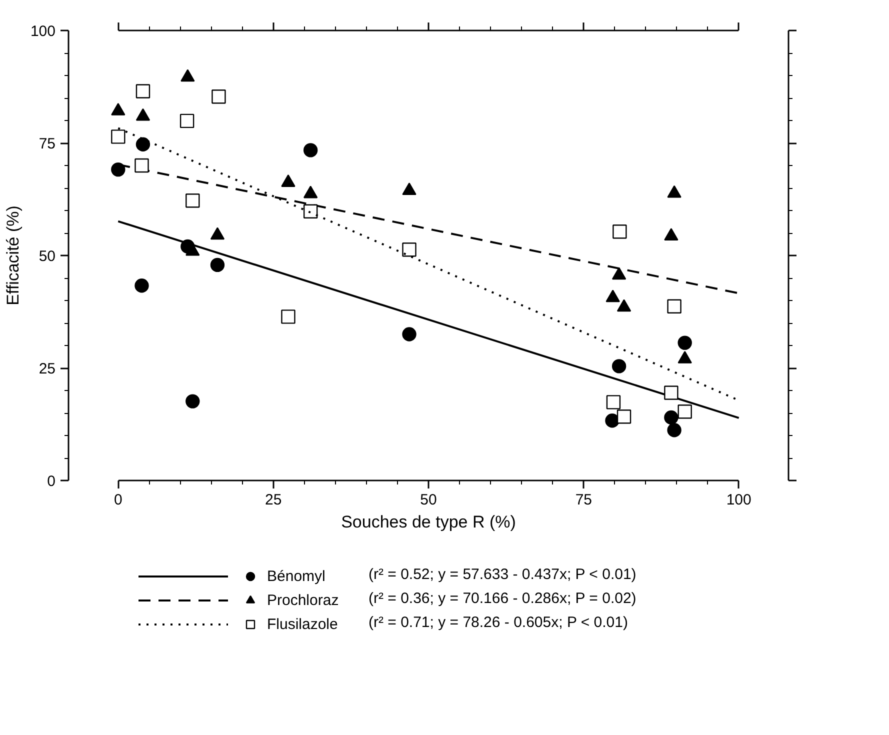  What do you see at coordinates (583, 500) in the screenshot?
I see `x-tick-label: 75` at bounding box center [583, 500].